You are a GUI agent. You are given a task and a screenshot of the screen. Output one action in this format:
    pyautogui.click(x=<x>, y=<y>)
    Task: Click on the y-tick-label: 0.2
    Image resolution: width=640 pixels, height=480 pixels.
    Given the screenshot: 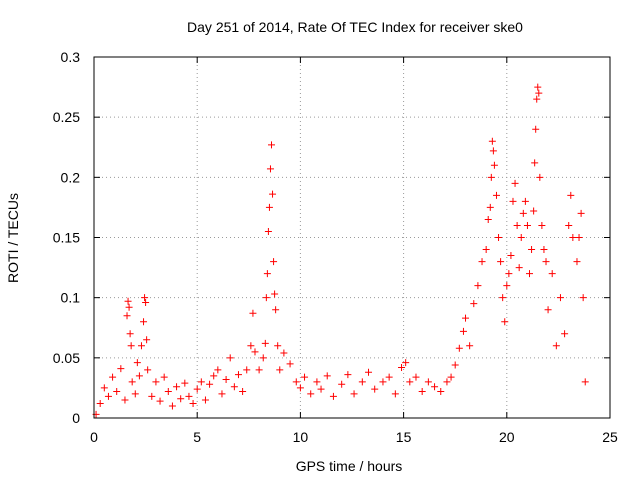 What is the action you would take?
    pyautogui.click(x=71, y=177)
    